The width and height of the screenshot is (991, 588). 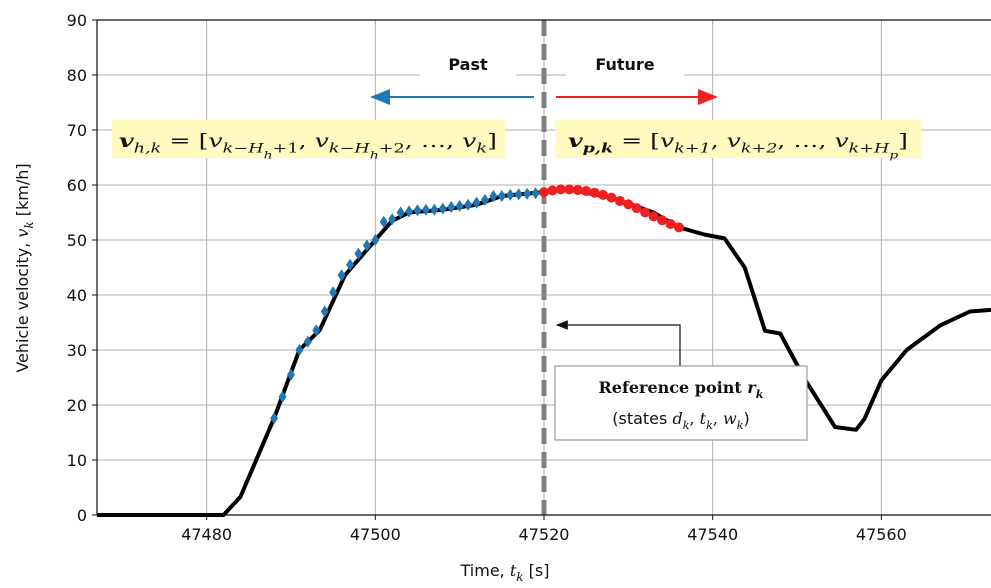 I want to click on x-axis-label-part: k, so click(x=519, y=577).